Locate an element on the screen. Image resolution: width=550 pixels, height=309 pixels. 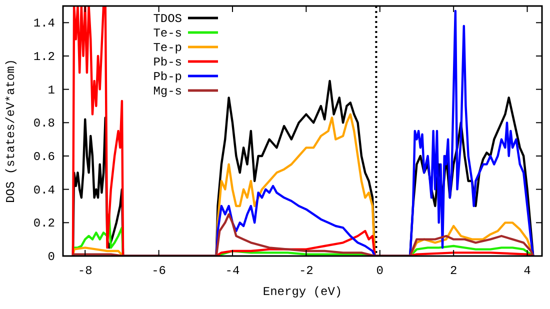
y-tick-label: 0.4 is located at coordinates (44, 190).